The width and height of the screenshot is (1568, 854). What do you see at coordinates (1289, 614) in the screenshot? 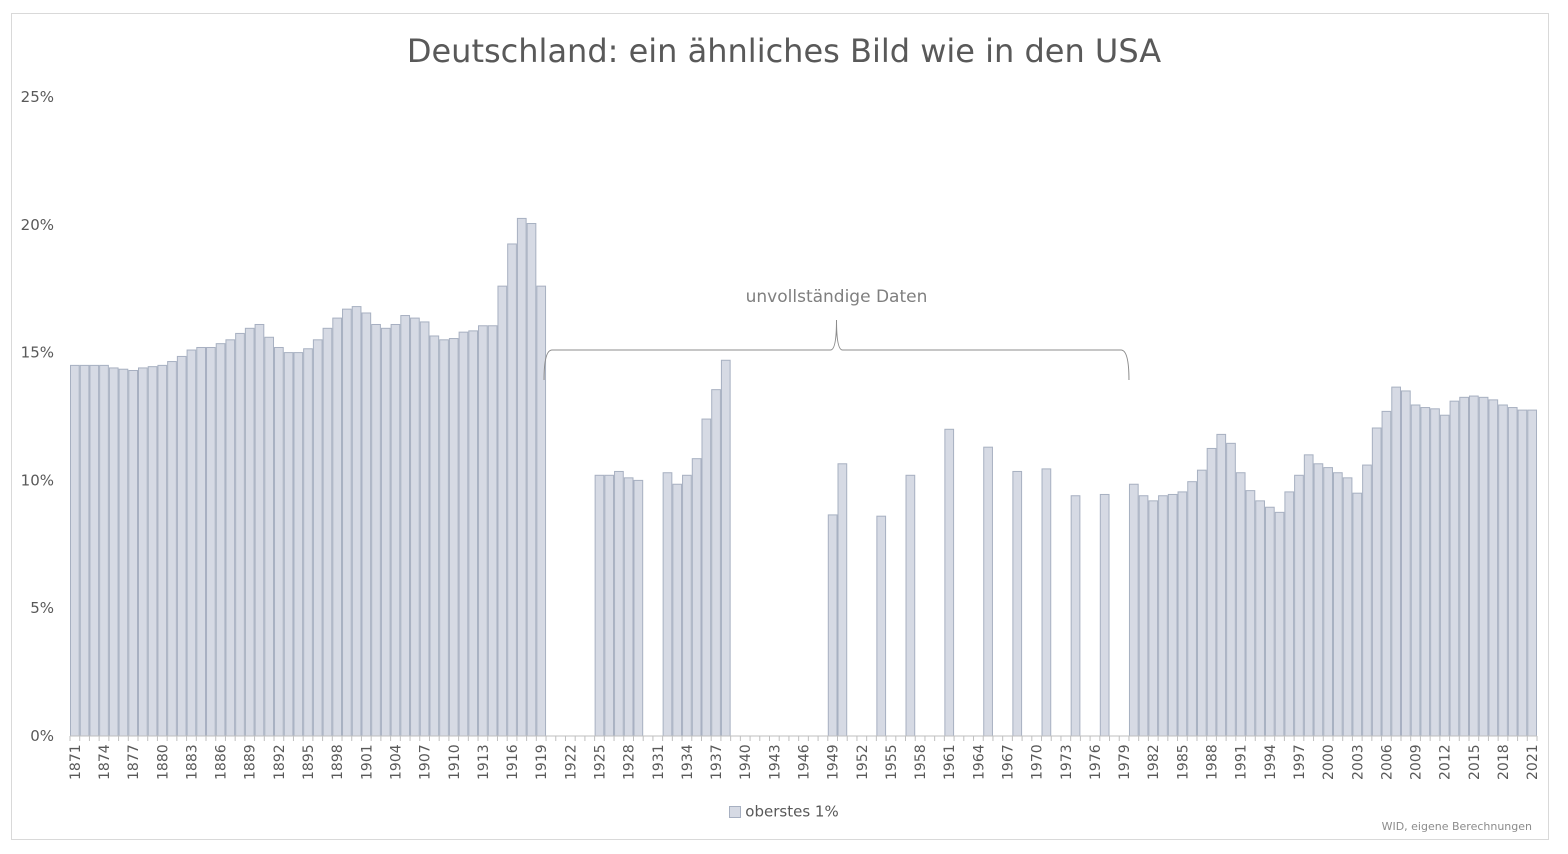
I see `bar-1996` at bounding box center [1289, 614].